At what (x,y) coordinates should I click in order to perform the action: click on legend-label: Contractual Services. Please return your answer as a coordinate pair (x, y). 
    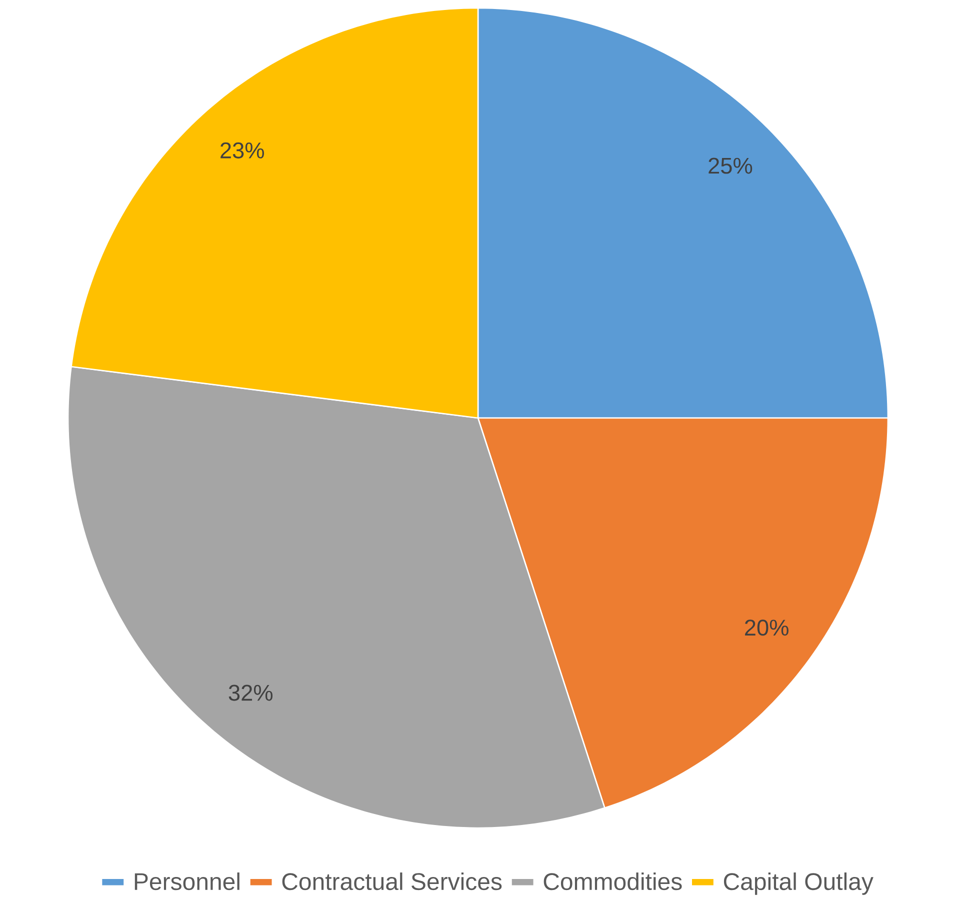
    Looking at the image, I should click on (392, 881).